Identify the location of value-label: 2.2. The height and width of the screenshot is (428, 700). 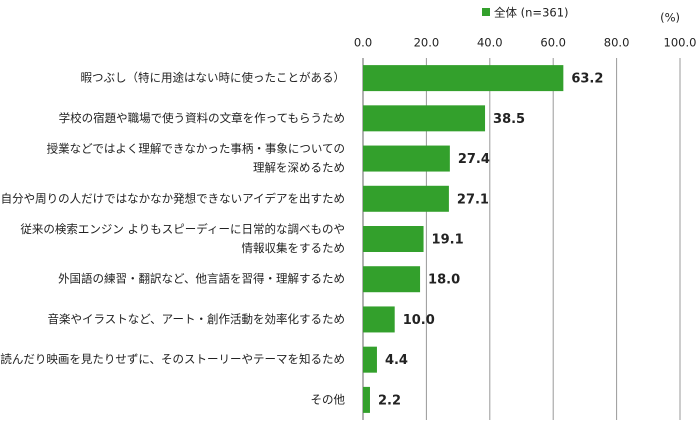
(389, 400).